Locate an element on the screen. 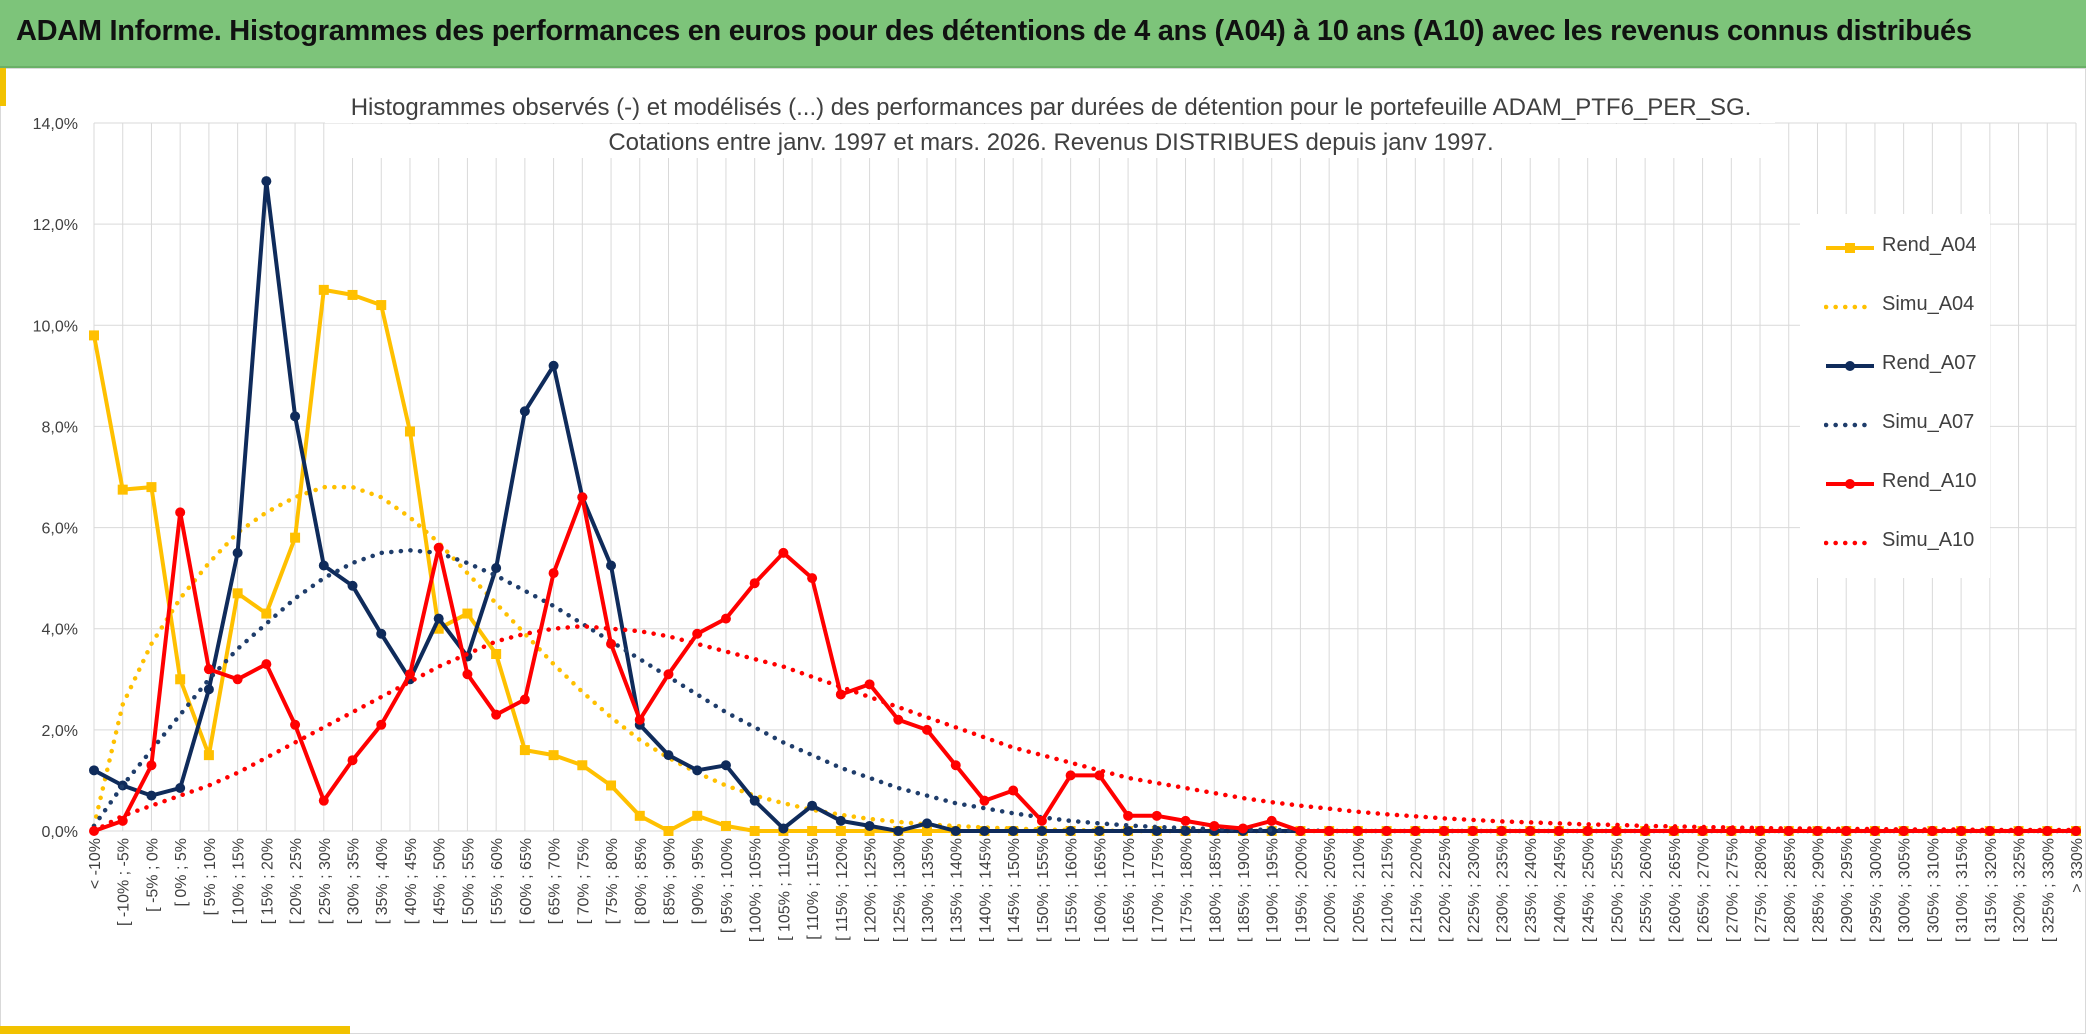  x-tick-label: [ 240% ; 245% is located at coordinates (1560, 890).